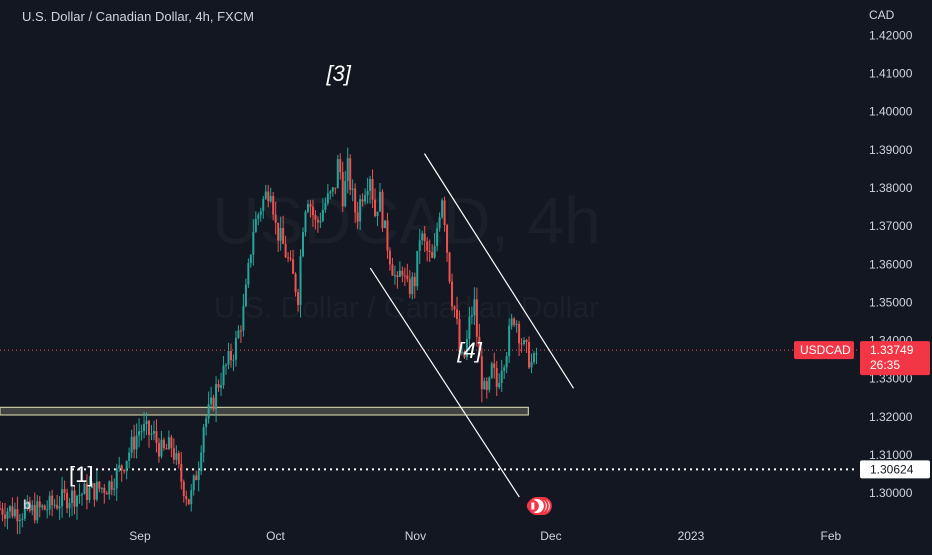 The height and width of the screenshot is (555, 932). What do you see at coordinates (895, 358) in the screenshot?
I see `last-price-tag` at bounding box center [895, 358].